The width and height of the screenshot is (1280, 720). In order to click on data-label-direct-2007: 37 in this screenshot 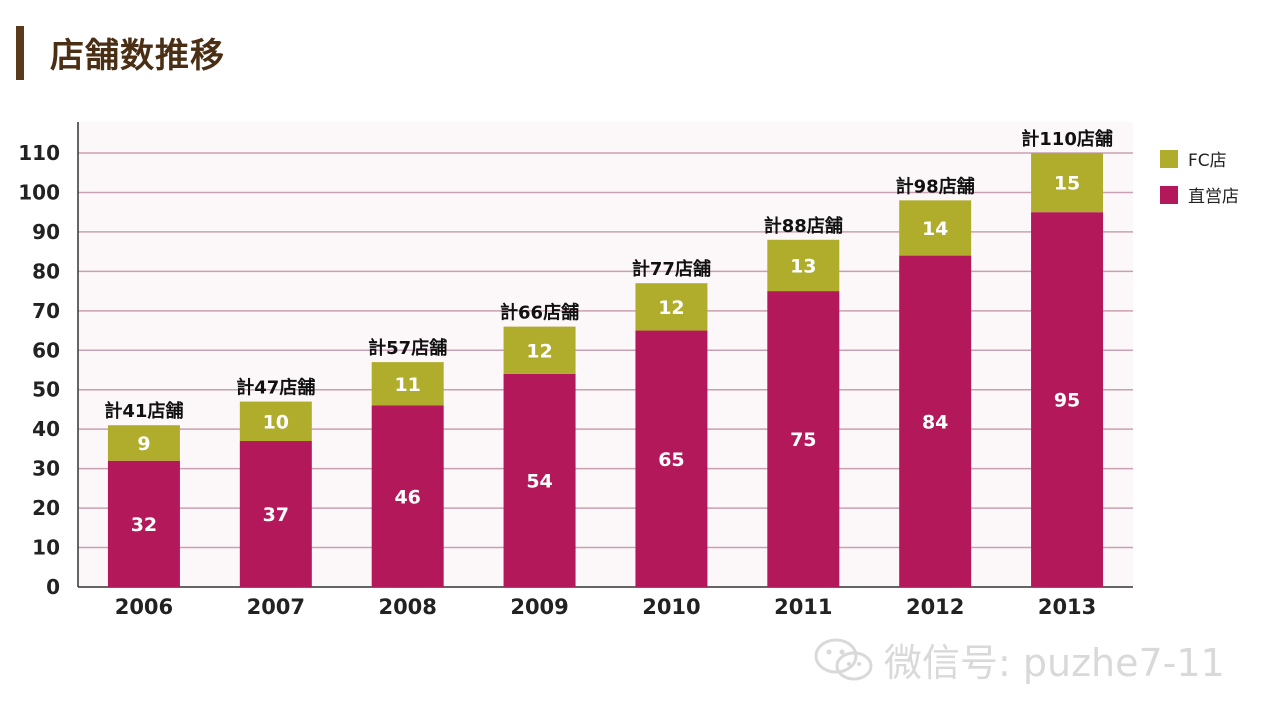, I will do `click(276, 515)`.